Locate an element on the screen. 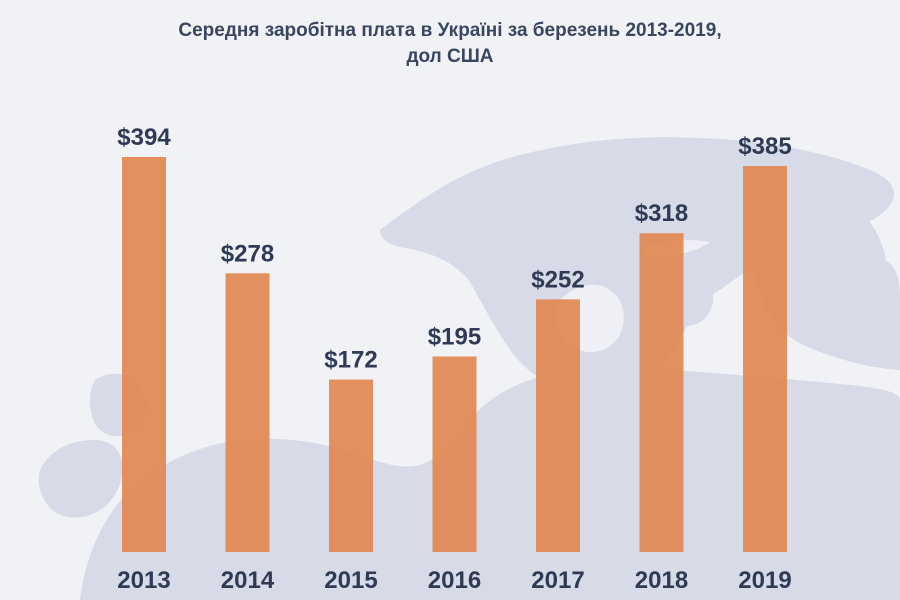 This screenshot has width=900, height=600. value-label-2019: $385 is located at coordinates (764, 146).